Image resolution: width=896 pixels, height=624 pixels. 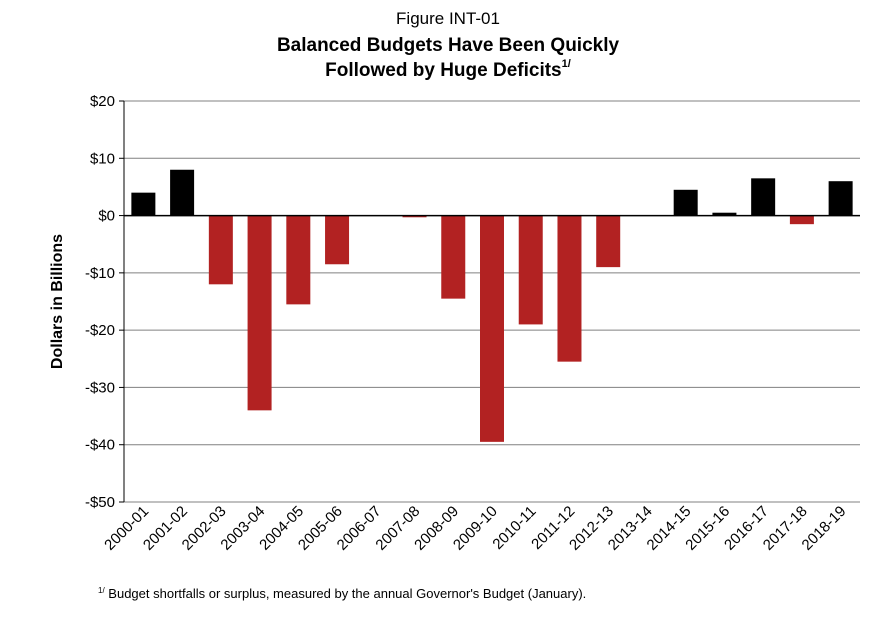 I want to click on y-tick-label: -$50, so click(x=100, y=502).